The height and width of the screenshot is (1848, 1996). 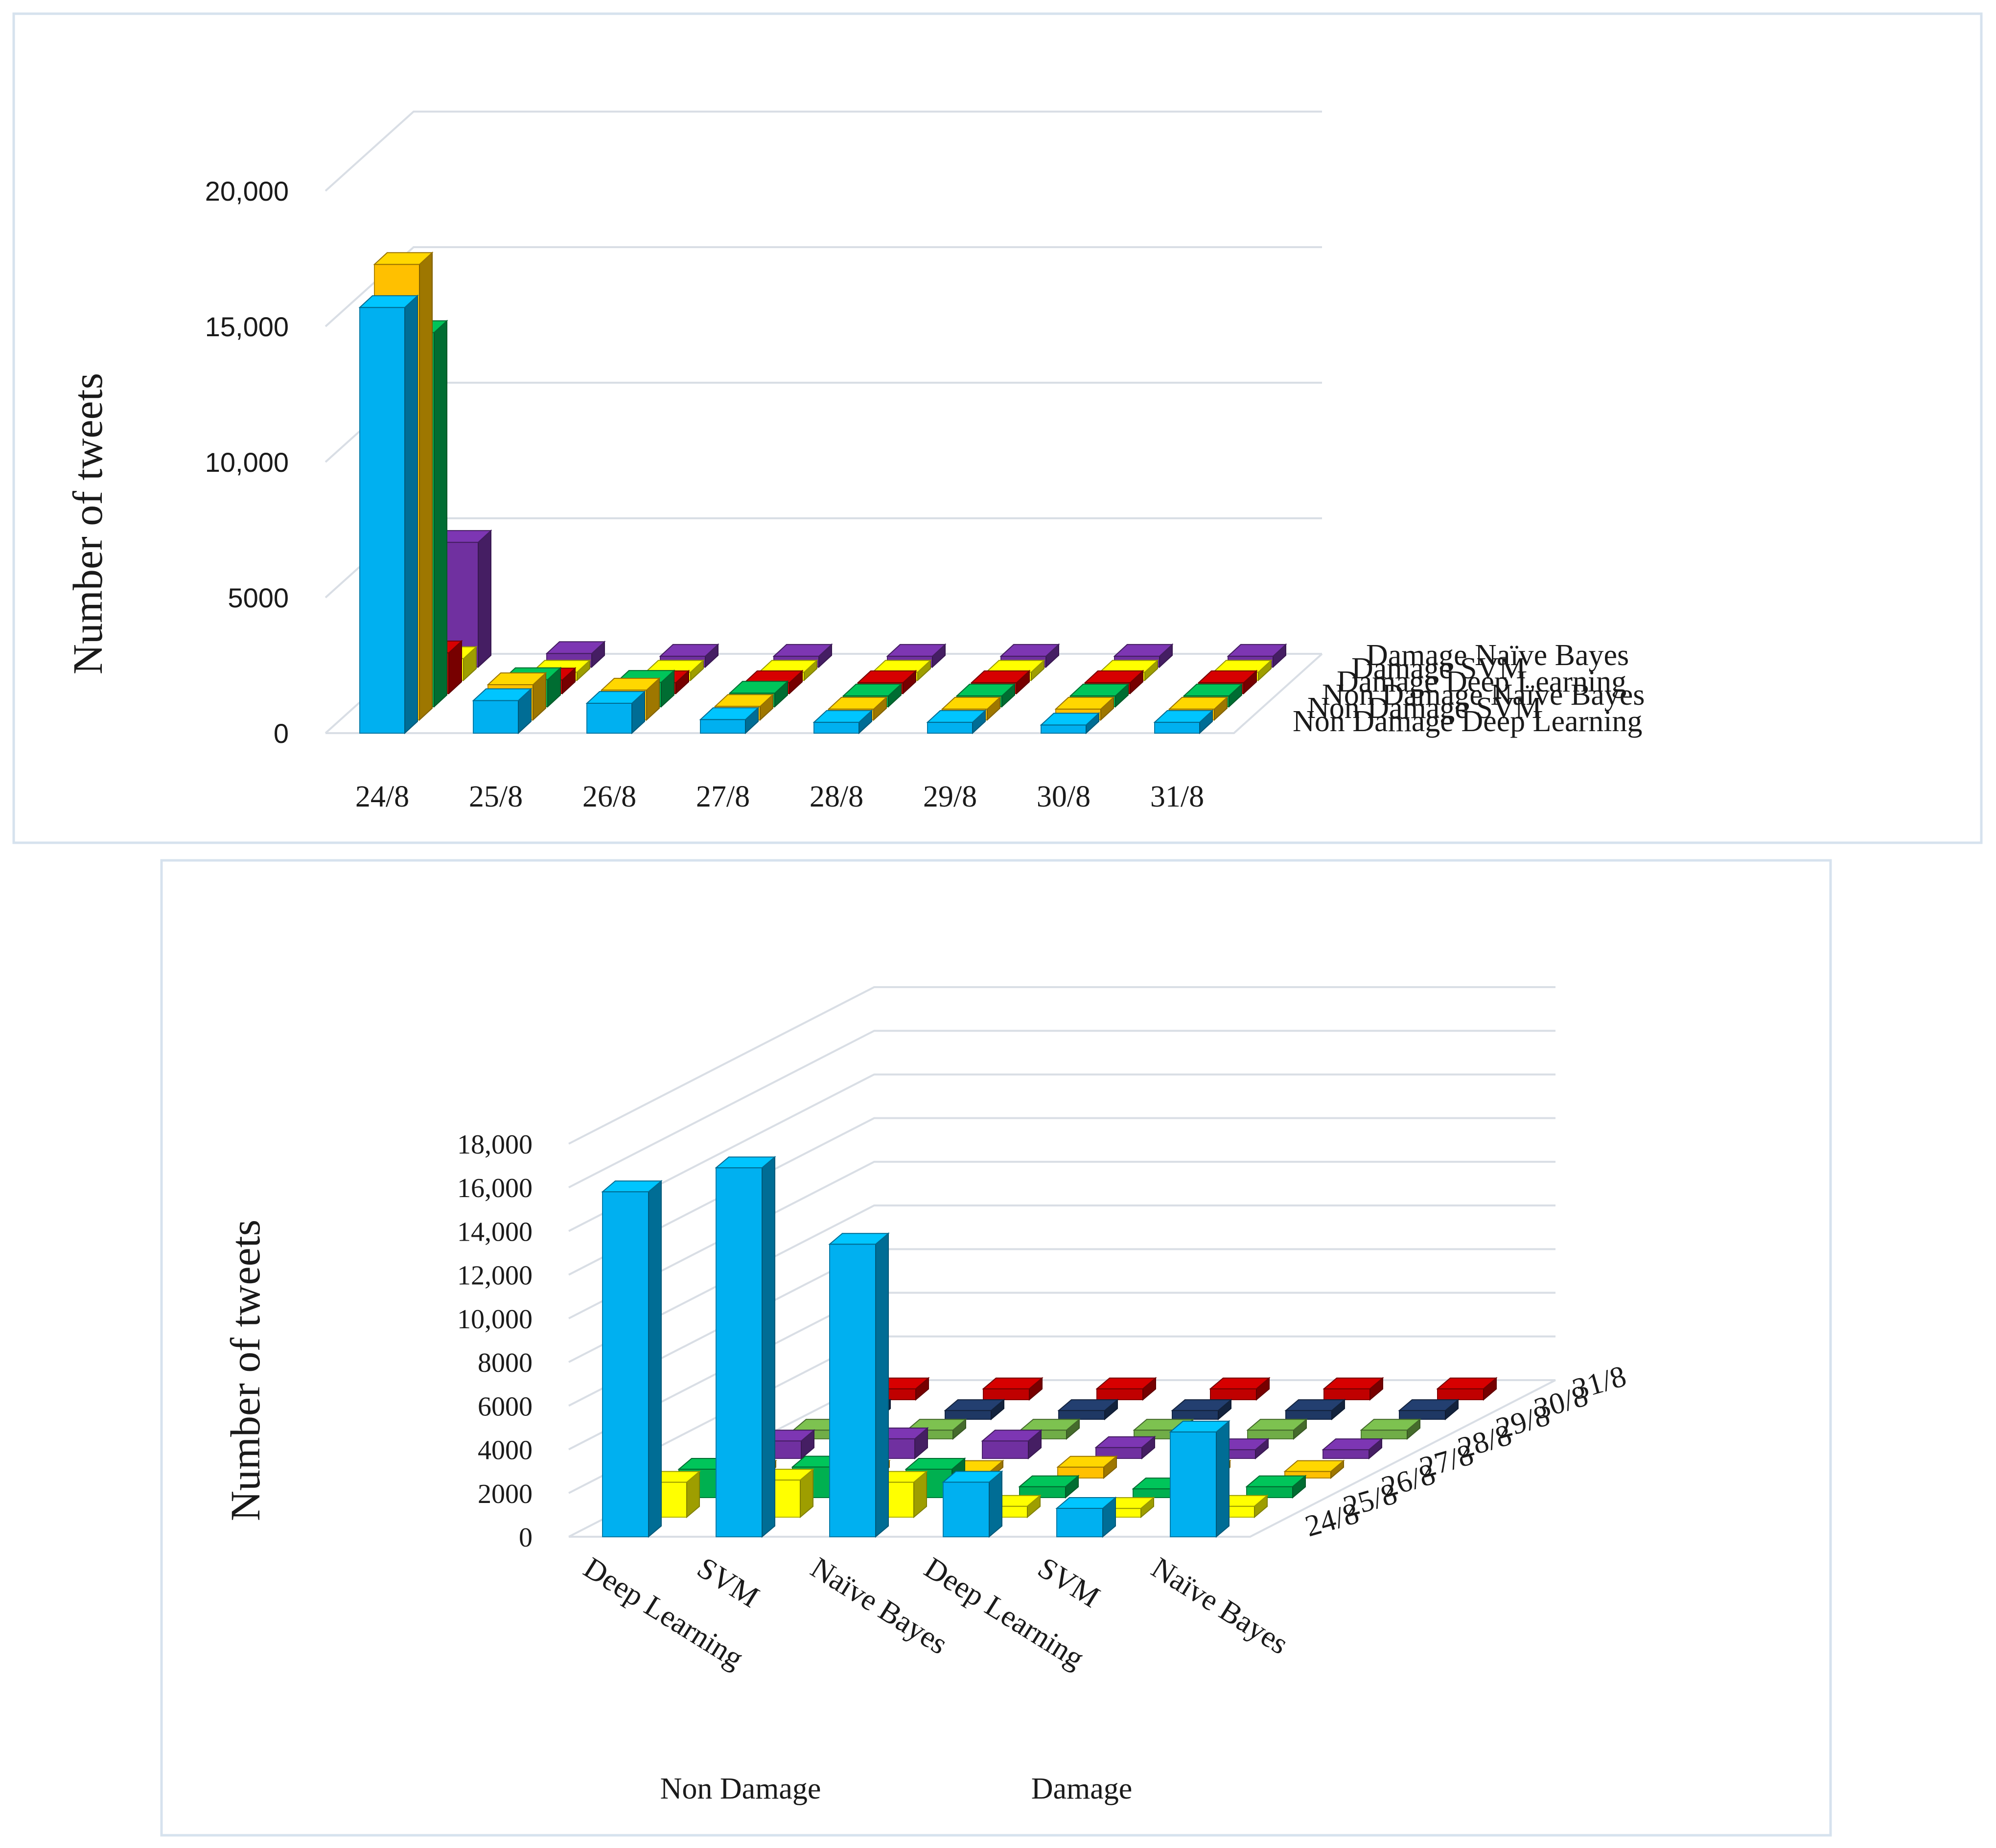 What do you see at coordinates (505, 1406) in the screenshot?
I see `y-tick-label: 6000` at bounding box center [505, 1406].